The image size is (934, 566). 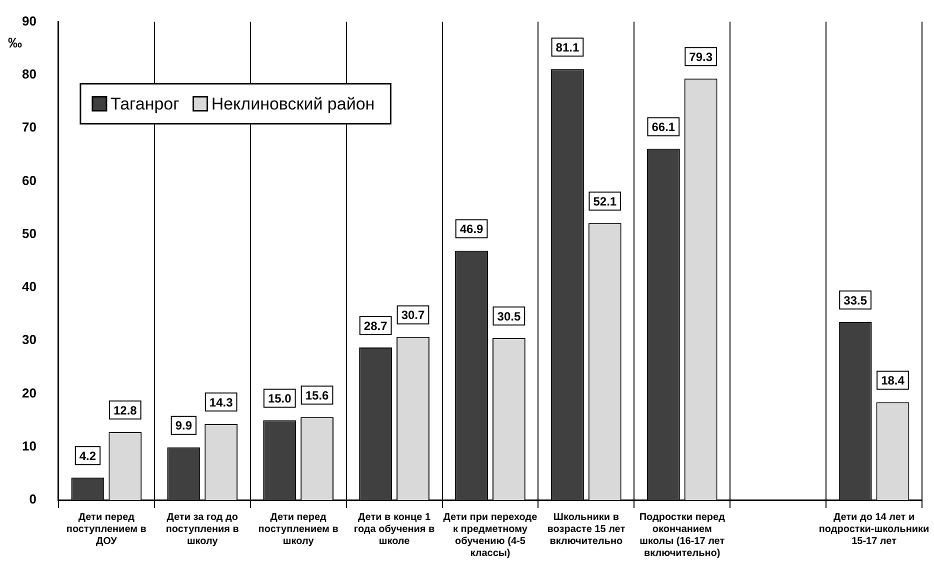 What do you see at coordinates (701, 57) in the screenshot?
I see `text: 79.3` at bounding box center [701, 57].